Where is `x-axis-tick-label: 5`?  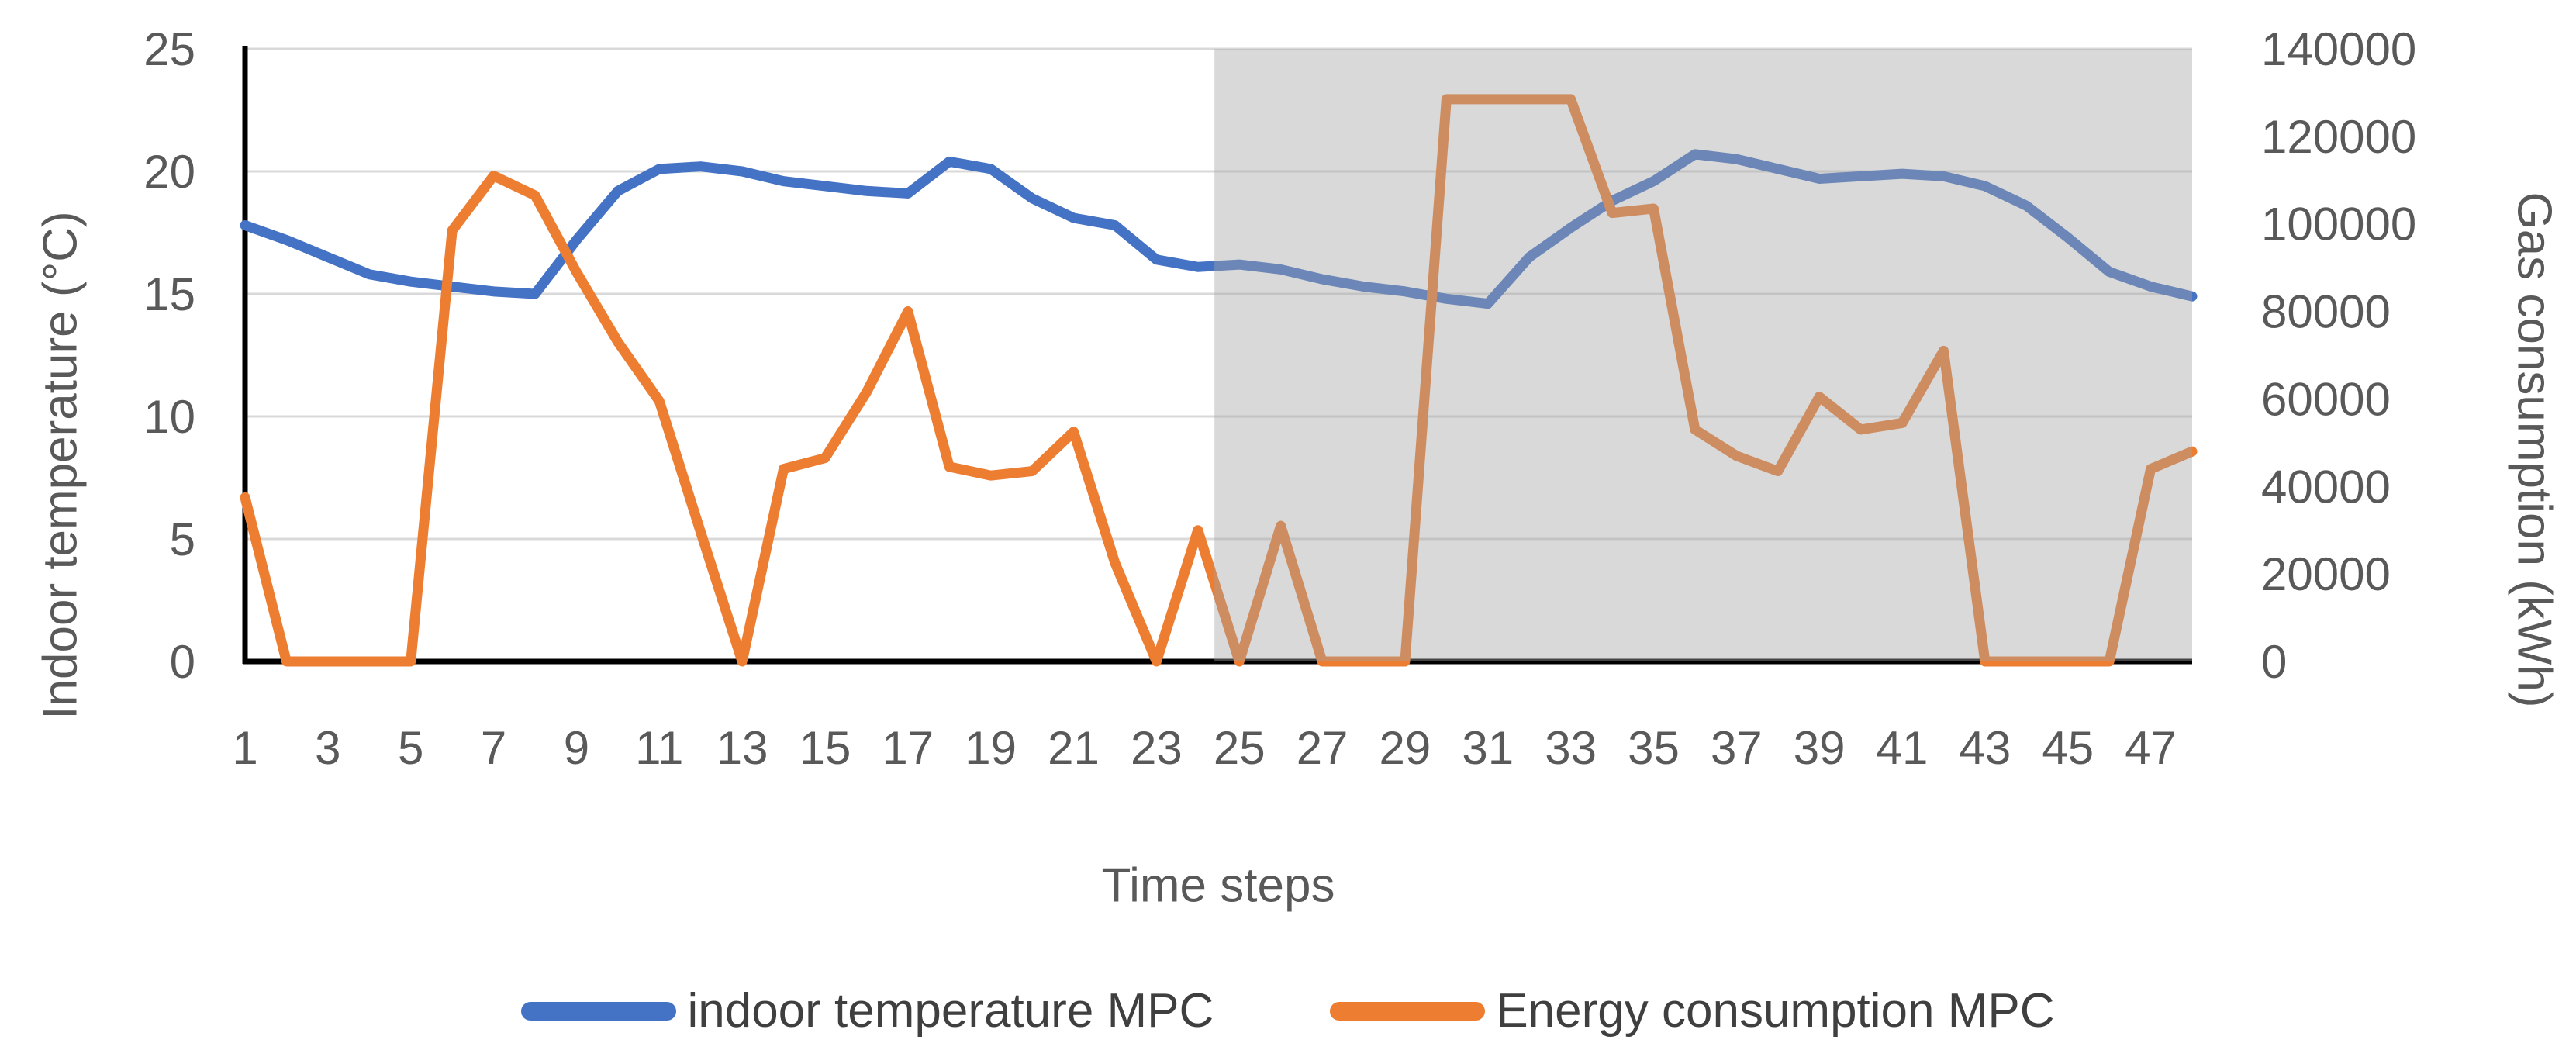
x-axis-tick-label: 5 is located at coordinates (410, 748).